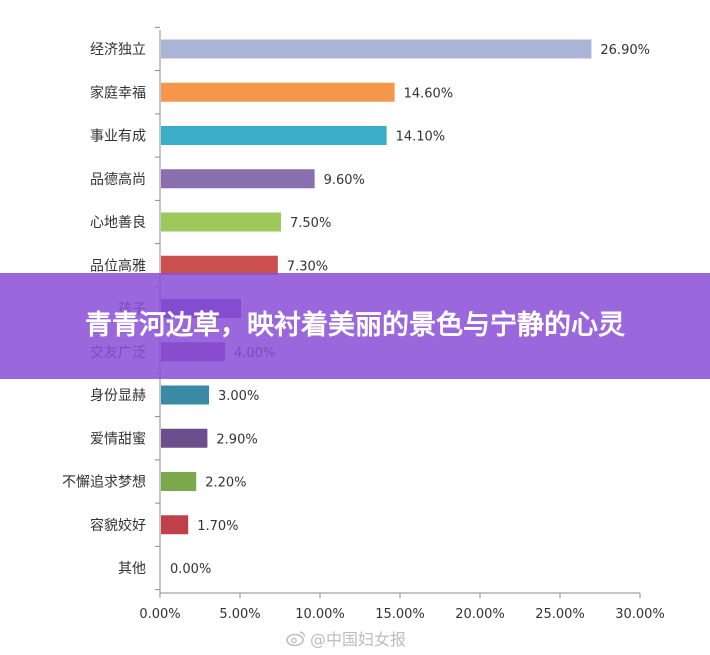 This screenshot has width=710, height=655. I want to click on x-tick-label: 15.00%, so click(400, 614).